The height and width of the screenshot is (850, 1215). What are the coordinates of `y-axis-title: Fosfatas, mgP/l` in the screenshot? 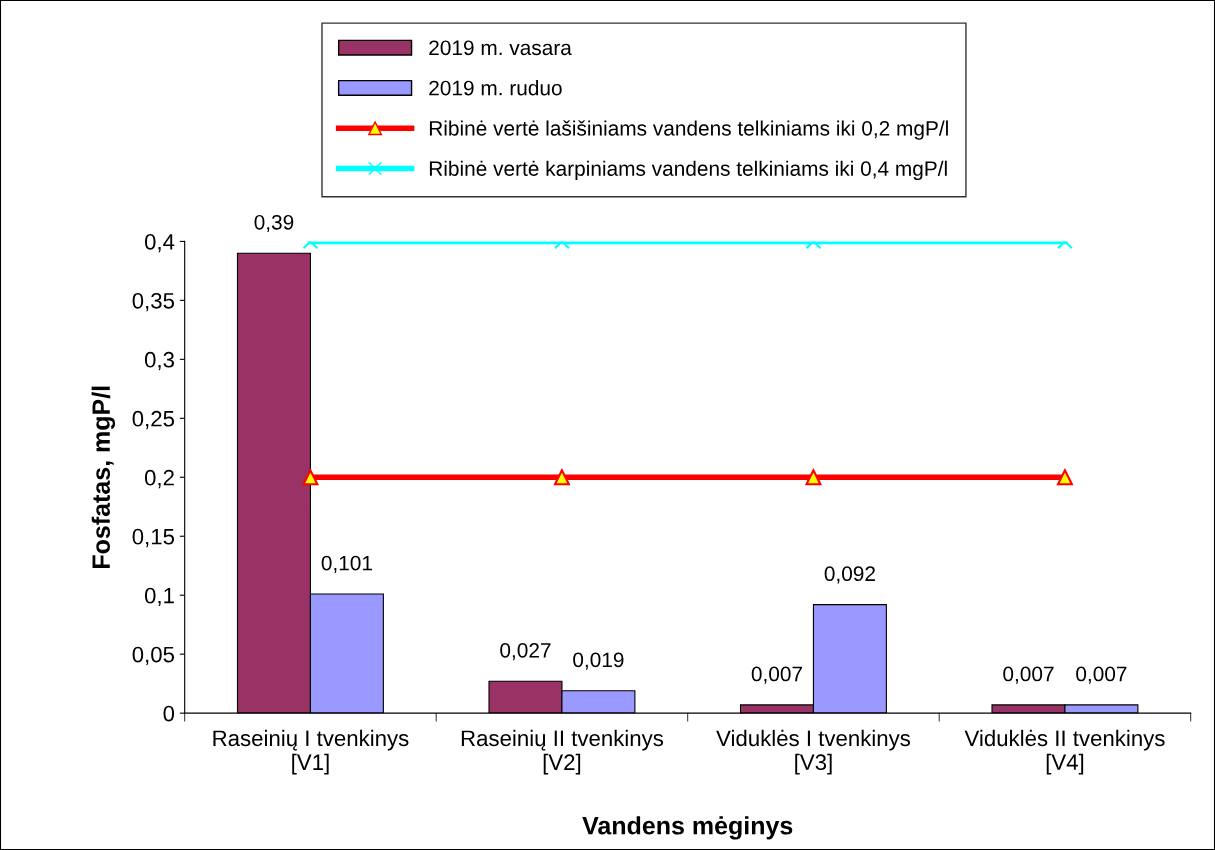 It's located at (103, 477).